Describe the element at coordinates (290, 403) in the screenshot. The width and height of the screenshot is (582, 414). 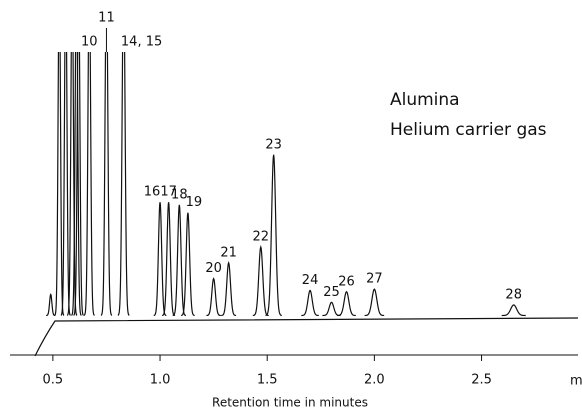
I see `x-axis-title: Retention time in minutes` at that location.